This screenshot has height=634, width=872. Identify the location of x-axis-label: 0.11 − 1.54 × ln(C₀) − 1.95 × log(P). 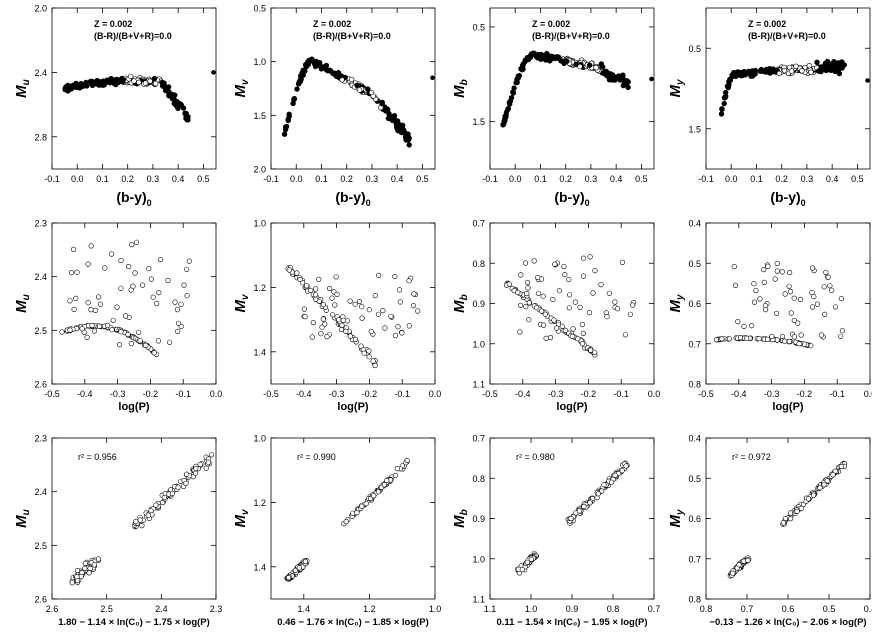
(571, 622).